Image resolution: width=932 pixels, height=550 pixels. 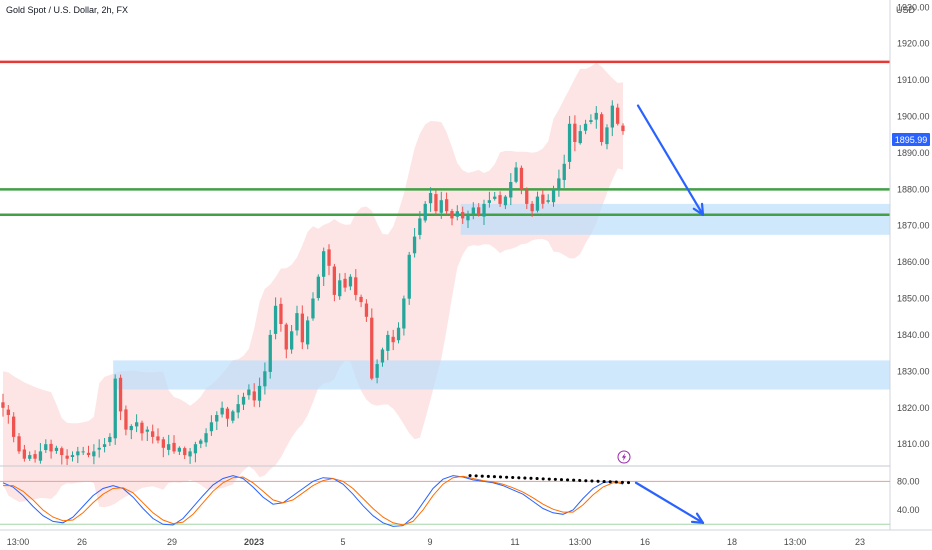 What do you see at coordinates (670, 160) in the screenshot?
I see `main-forecast-arrow` at bounding box center [670, 160].